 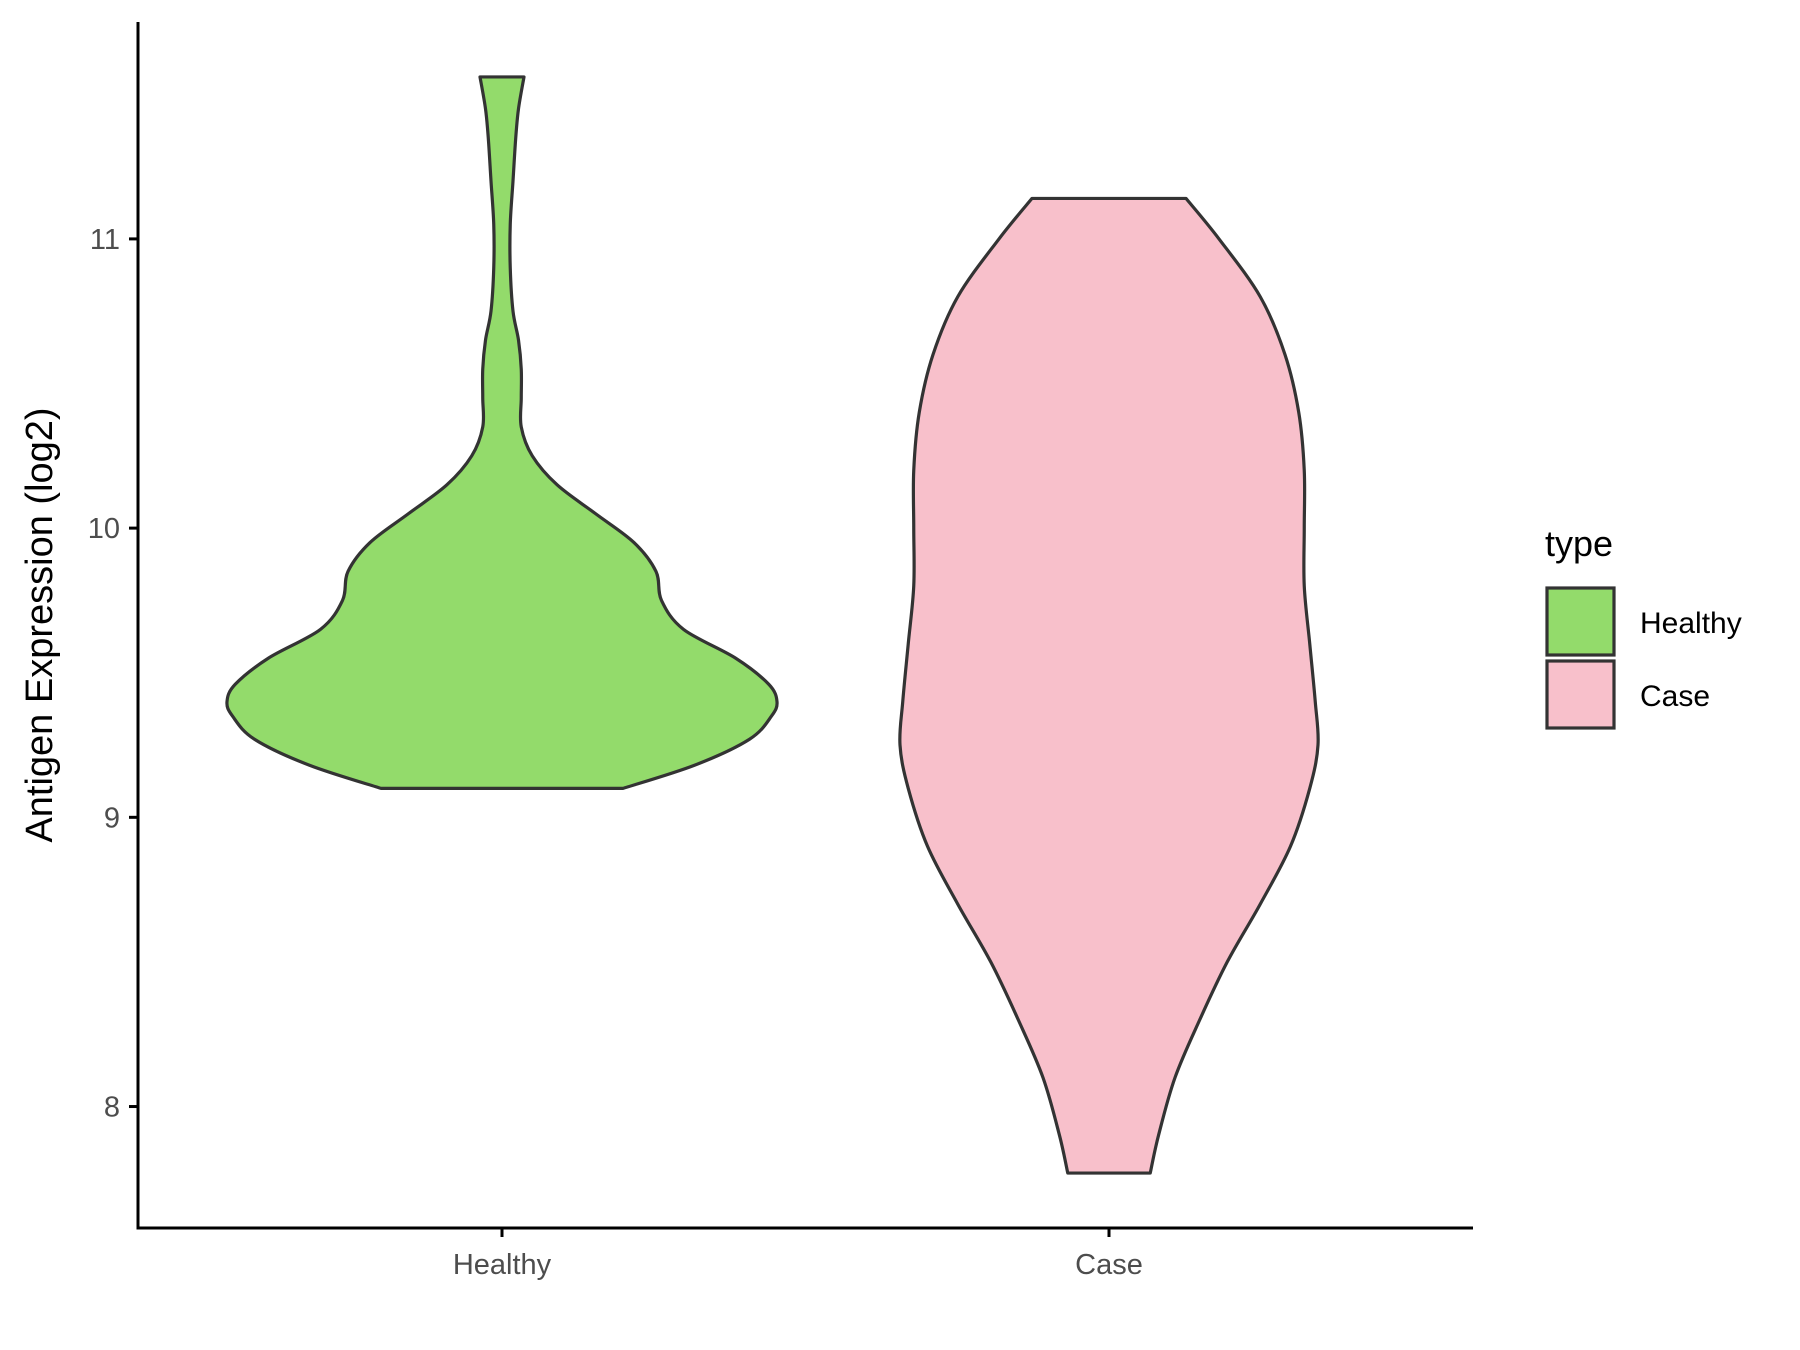 I want to click on legend-items: Healthy Case, so click(x=1643, y=658).